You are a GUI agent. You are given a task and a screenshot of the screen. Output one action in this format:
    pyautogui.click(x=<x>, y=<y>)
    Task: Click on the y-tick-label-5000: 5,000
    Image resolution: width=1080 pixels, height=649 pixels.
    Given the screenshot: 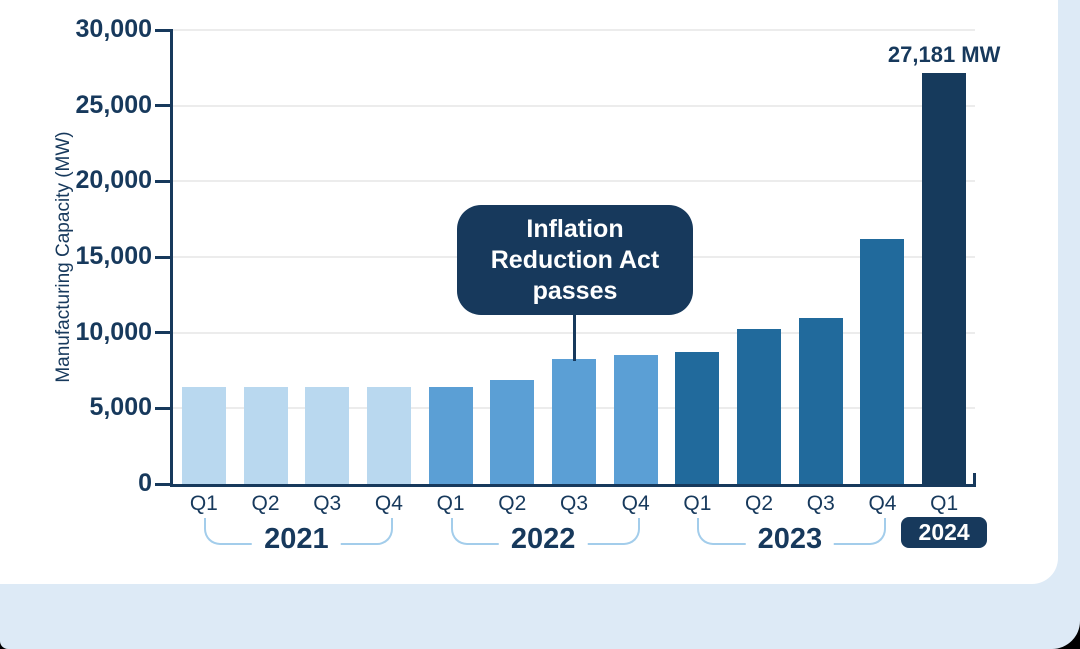 What is the action you would take?
    pyautogui.click(x=120, y=407)
    